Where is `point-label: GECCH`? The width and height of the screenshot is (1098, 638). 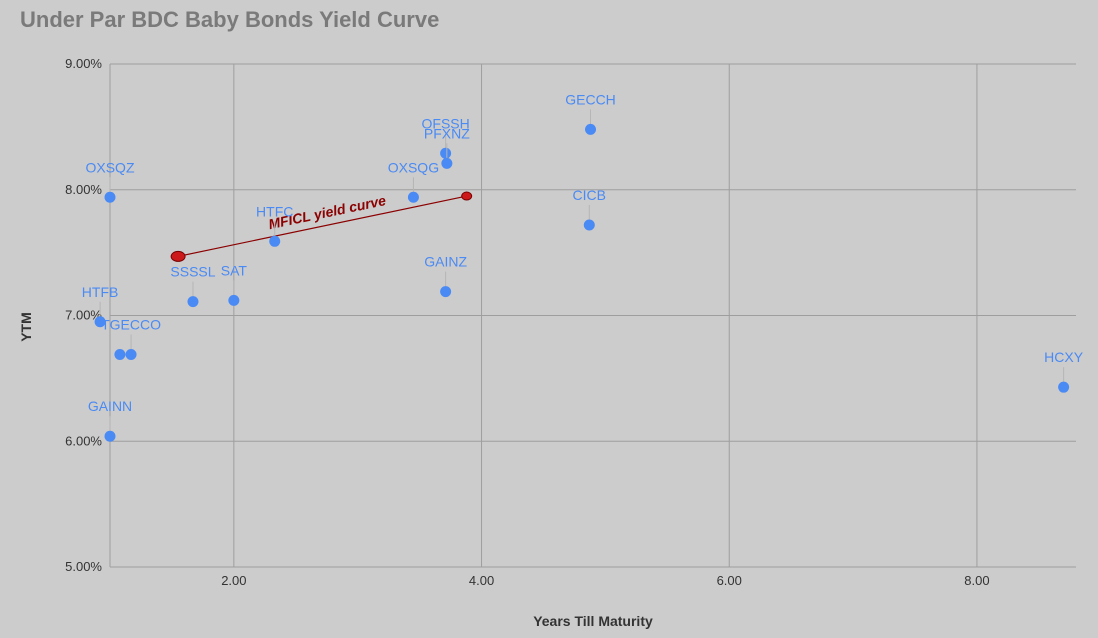
point-label: GECCH is located at coordinates (590, 99).